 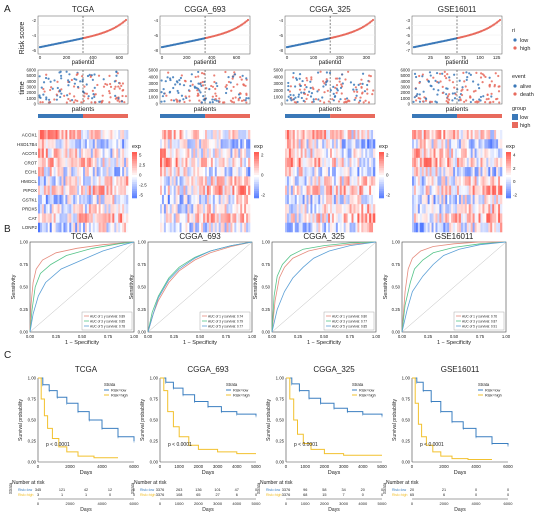 What do you see at coordinates (408, 20) in the screenshot?
I see `risk-ytick: -3` at bounding box center [408, 20].